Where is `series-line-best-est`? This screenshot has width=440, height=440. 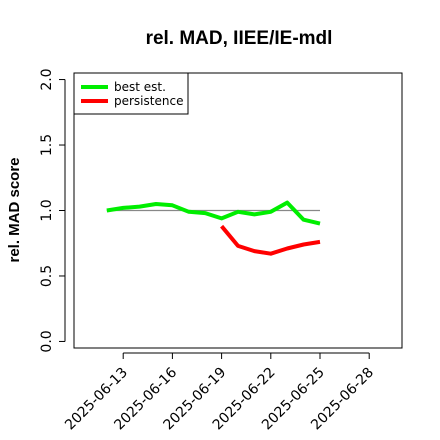
series-line-best-est is located at coordinates (213, 213).